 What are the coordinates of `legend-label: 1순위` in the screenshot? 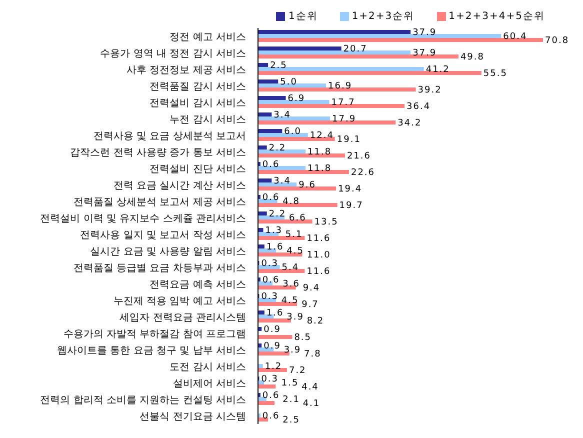 It's located at (303, 16).